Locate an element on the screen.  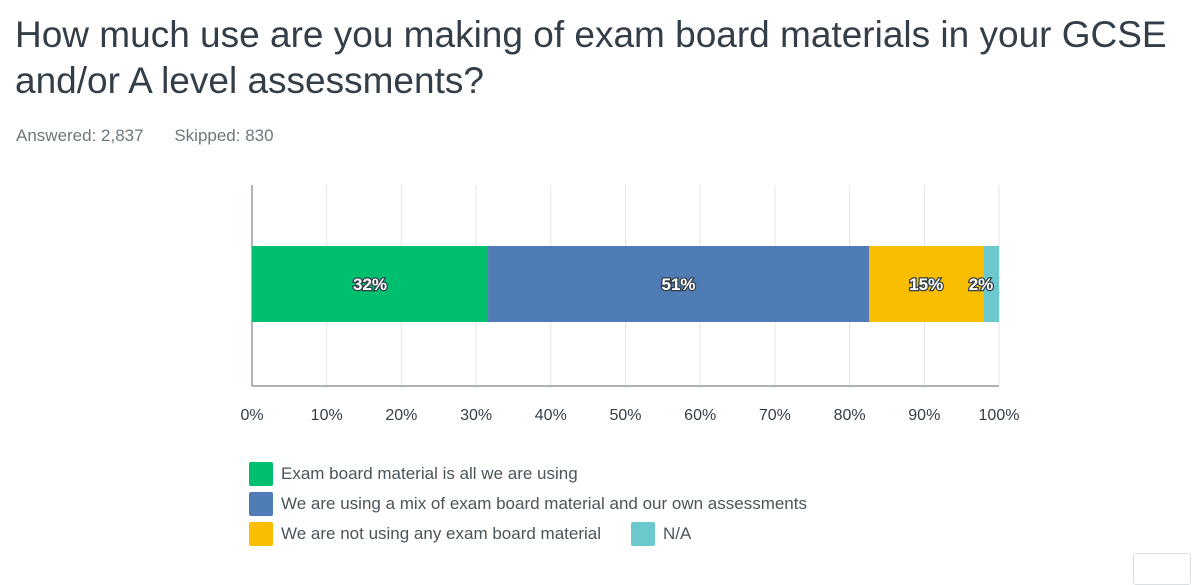
legend-item-0: Exam board material is all we are using is located at coordinates (413, 474).